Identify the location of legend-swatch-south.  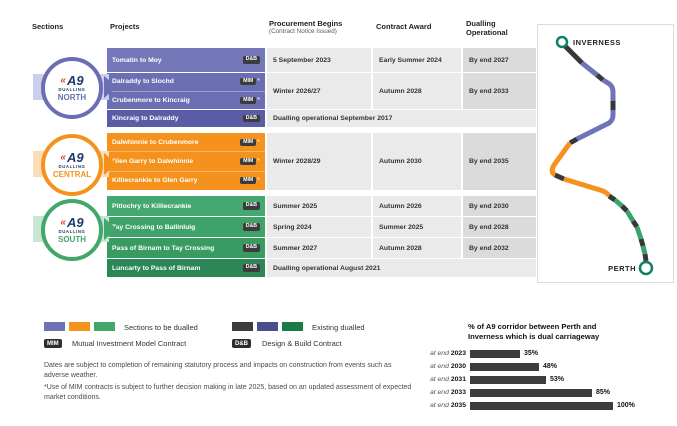
(104, 326).